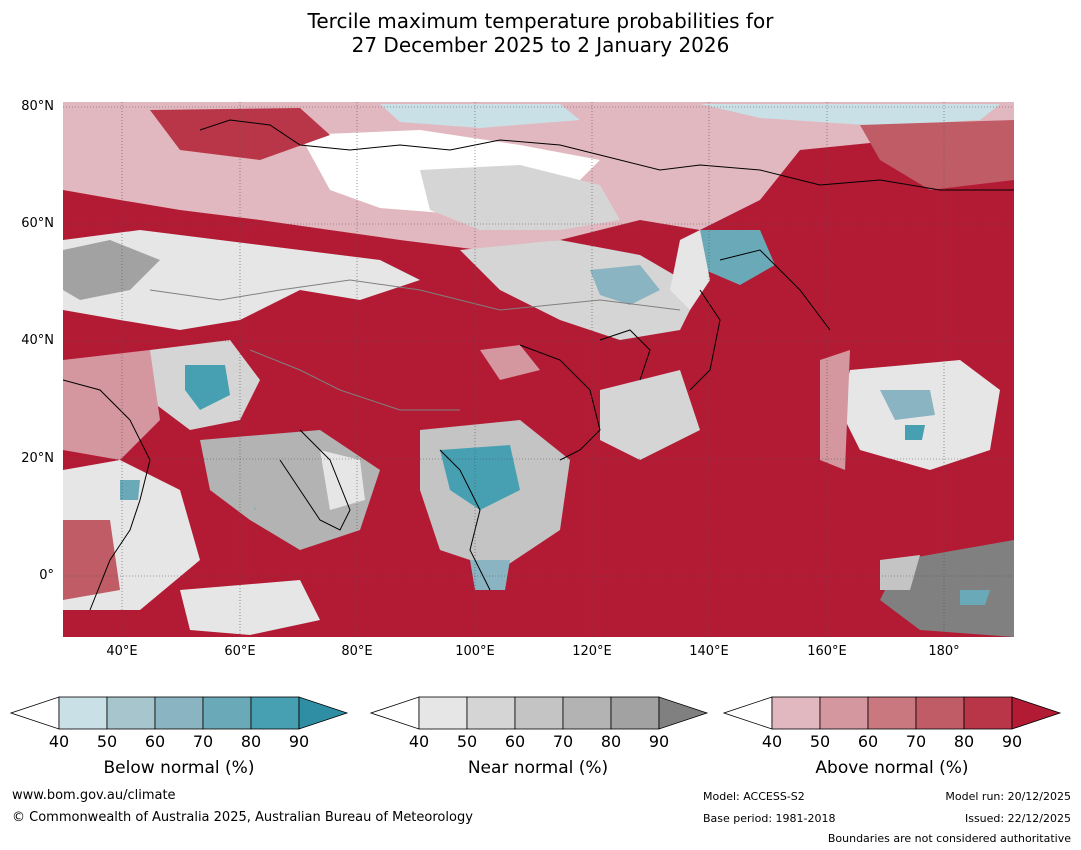  What do you see at coordinates (240, 651) in the screenshot?
I see `lon-label-60e: 60°E` at bounding box center [240, 651].